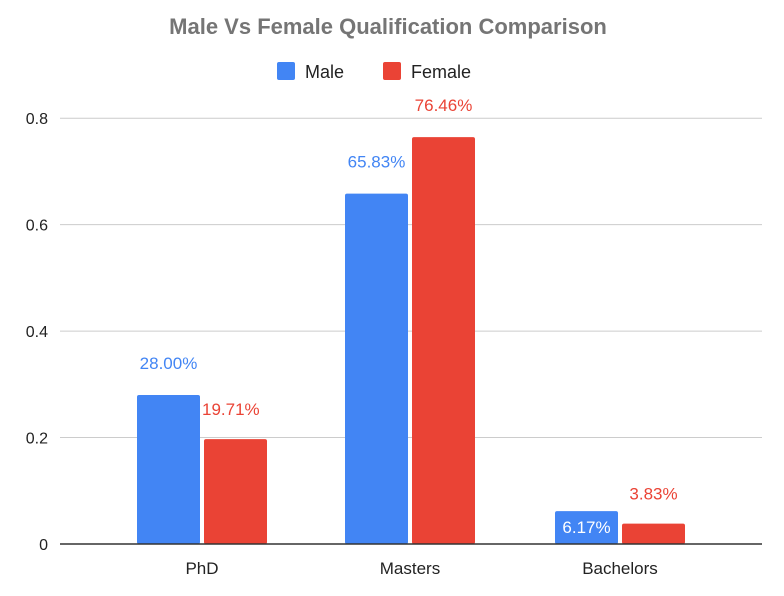  I want to click on y-tick-label: 0, so click(43, 545).